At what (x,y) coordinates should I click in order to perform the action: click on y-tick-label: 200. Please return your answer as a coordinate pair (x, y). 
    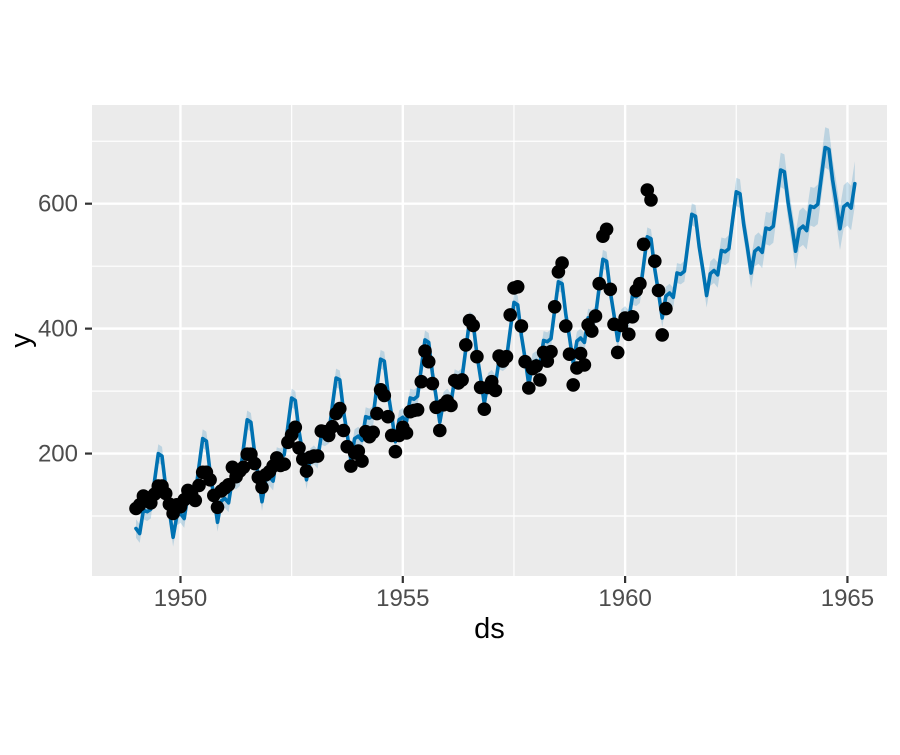
    Looking at the image, I should click on (58, 454).